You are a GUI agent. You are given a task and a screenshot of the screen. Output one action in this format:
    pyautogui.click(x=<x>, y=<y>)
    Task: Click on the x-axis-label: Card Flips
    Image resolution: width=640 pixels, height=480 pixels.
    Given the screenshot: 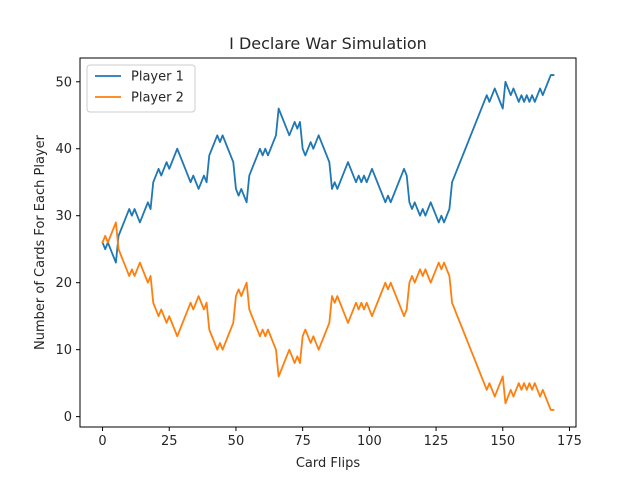 What is the action you would take?
    pyautogui.click(x=328, y=463)
    